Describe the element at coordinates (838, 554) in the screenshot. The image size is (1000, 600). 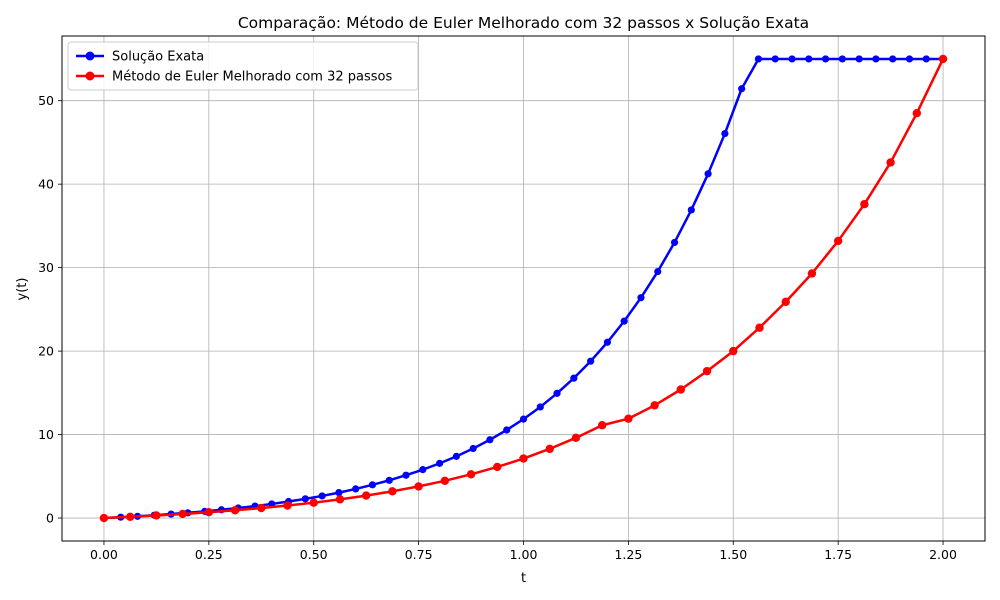
I see `x-tick-label: 1.75` at that location.